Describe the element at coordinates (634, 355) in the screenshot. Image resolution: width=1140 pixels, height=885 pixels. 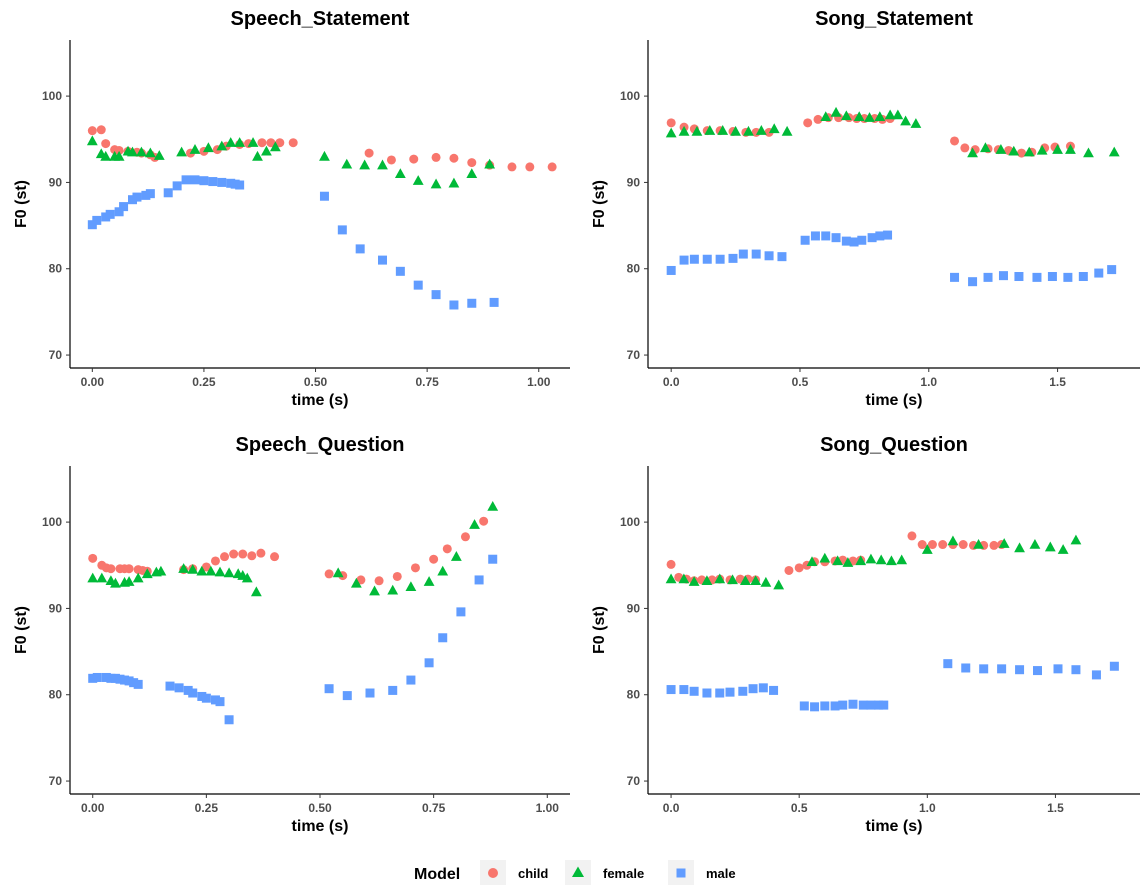
I see `y-tick-label: 70` at that location.